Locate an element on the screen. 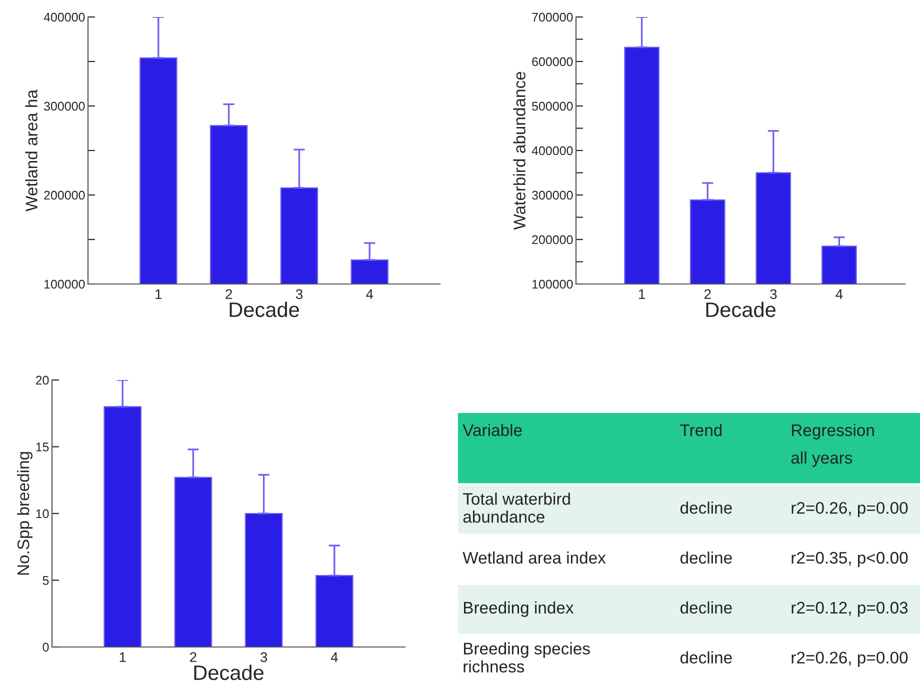 This screenshot has height=685, width=920. y-axis-title: Wetland area ha is located at coordinates (31, 150).